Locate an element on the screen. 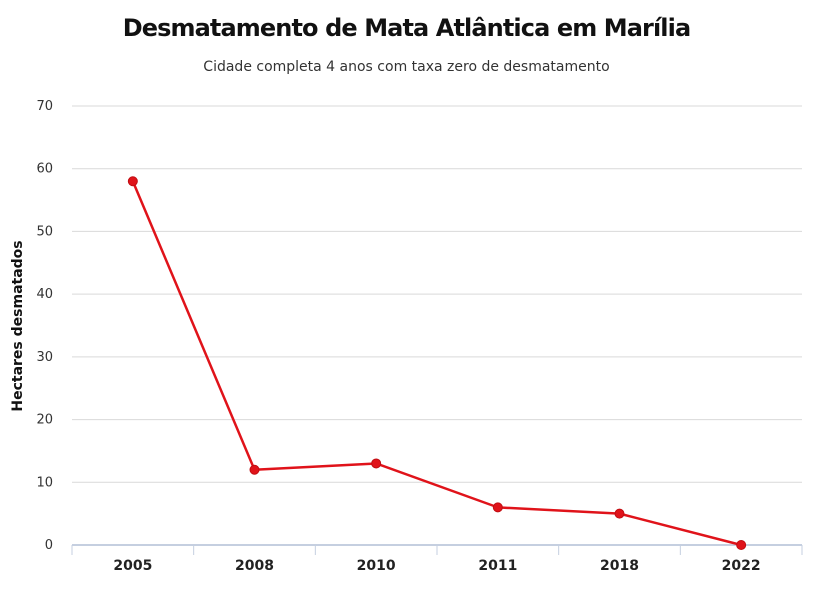 Image resolution: width=813 pixels, height=595 pixels. x-tick-label: 2011 is located at coordinates (497, 566).